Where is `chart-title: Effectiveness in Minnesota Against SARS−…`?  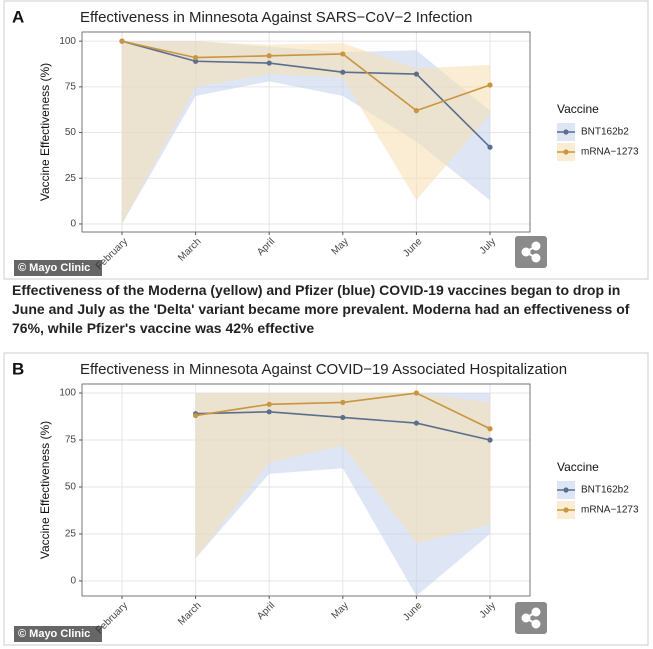 chart-title: Effectiveness in Minnesota Against SARS−… is located at coordinates (276, 17).